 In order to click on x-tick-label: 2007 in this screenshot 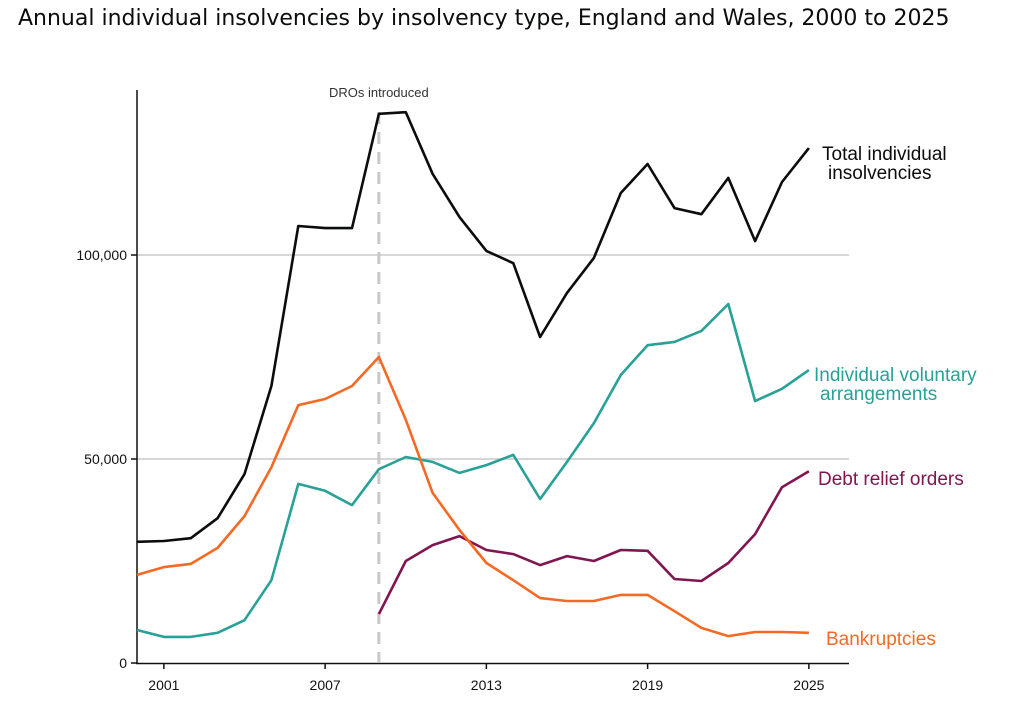, I will do `click(325, 685)`.